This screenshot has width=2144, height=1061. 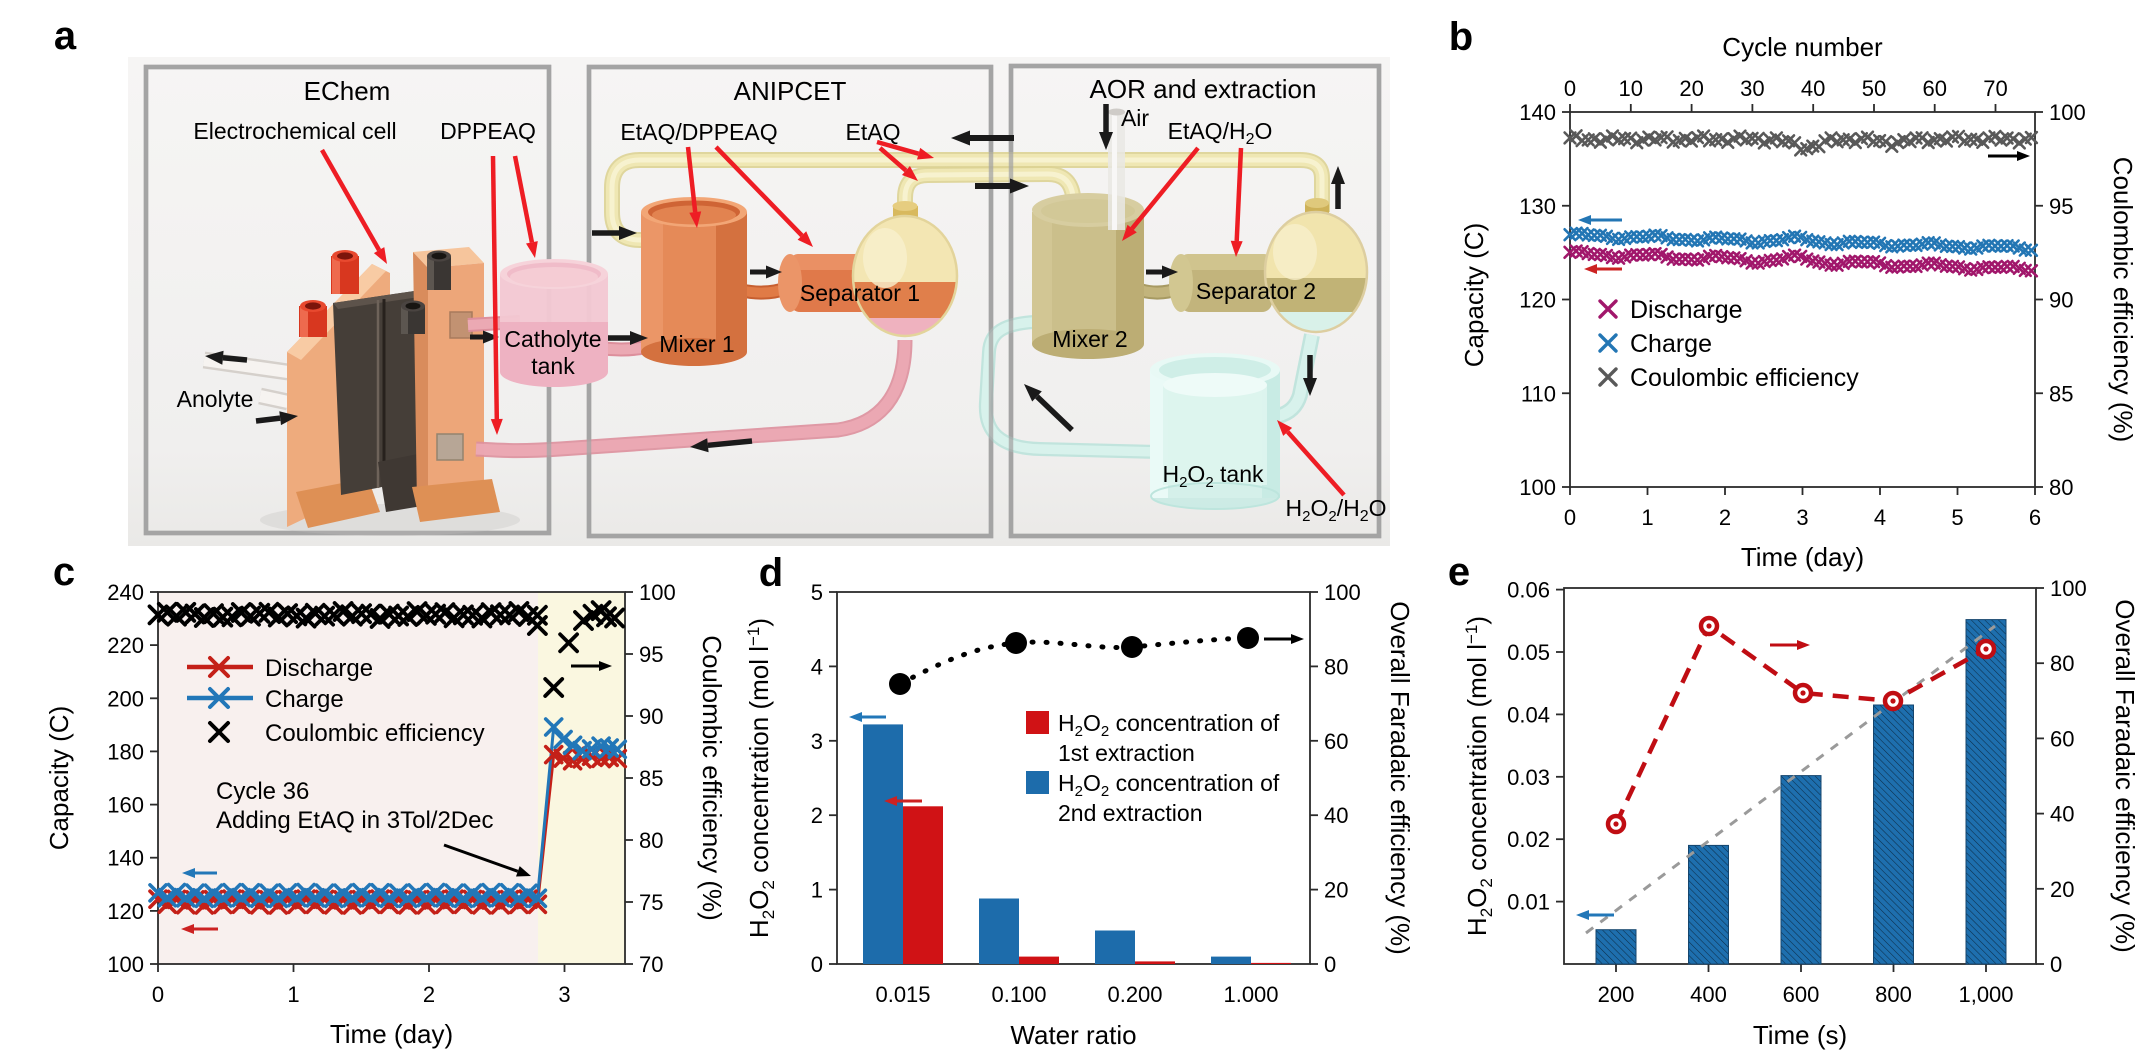 I want to click on svg-text: d, so click(x=771, y=573).